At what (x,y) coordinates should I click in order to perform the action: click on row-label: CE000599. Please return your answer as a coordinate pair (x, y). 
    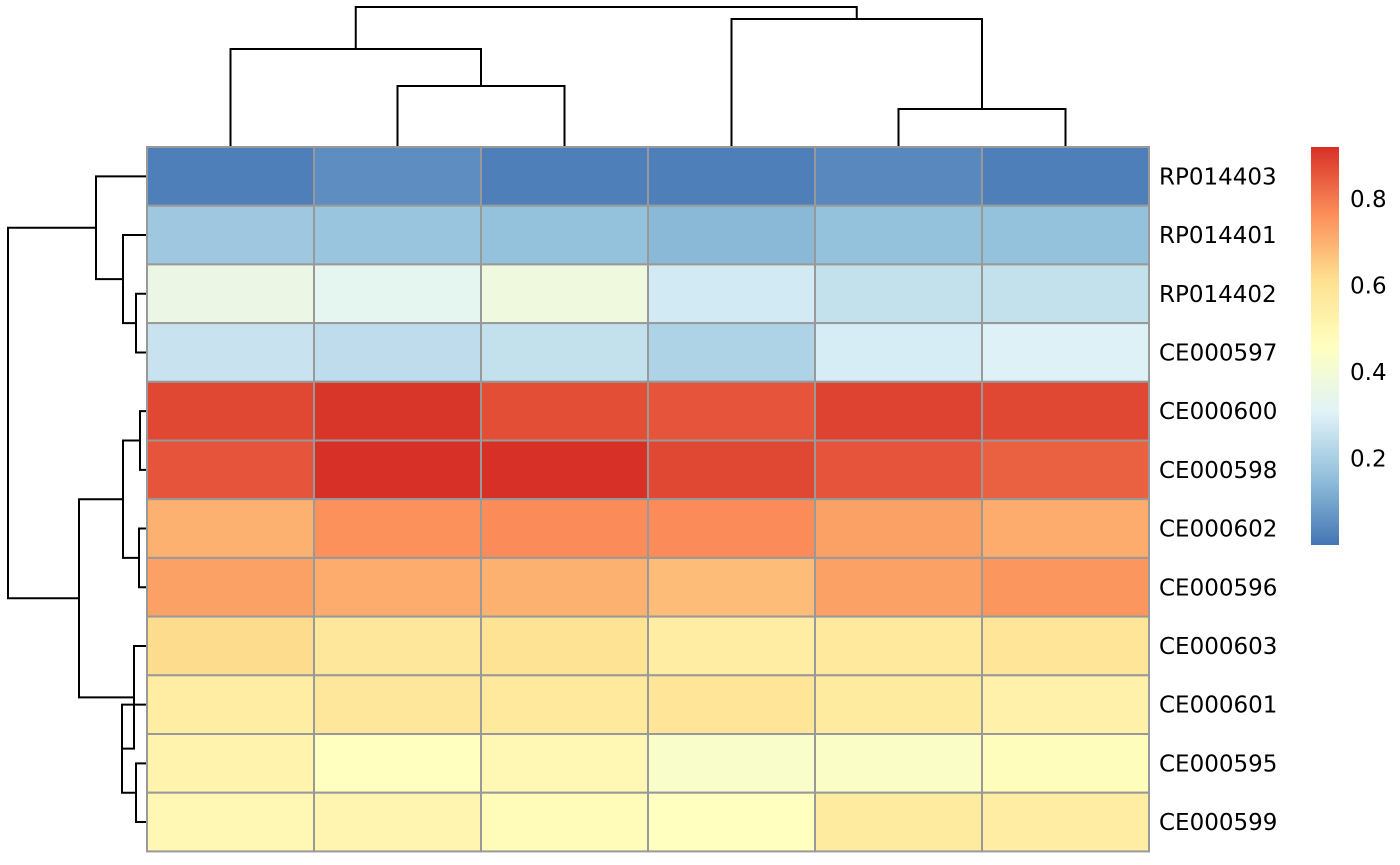
    Looking at the image, I should click on (1218, 823).